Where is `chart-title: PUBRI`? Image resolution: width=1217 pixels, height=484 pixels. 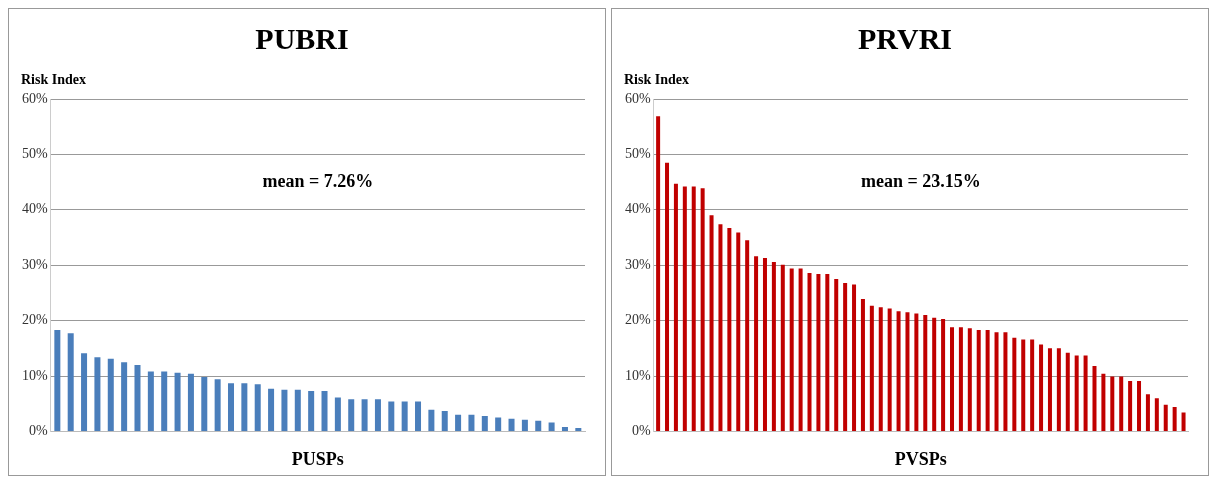 chart-title: PUBRI is located at coordinates (302, 38).